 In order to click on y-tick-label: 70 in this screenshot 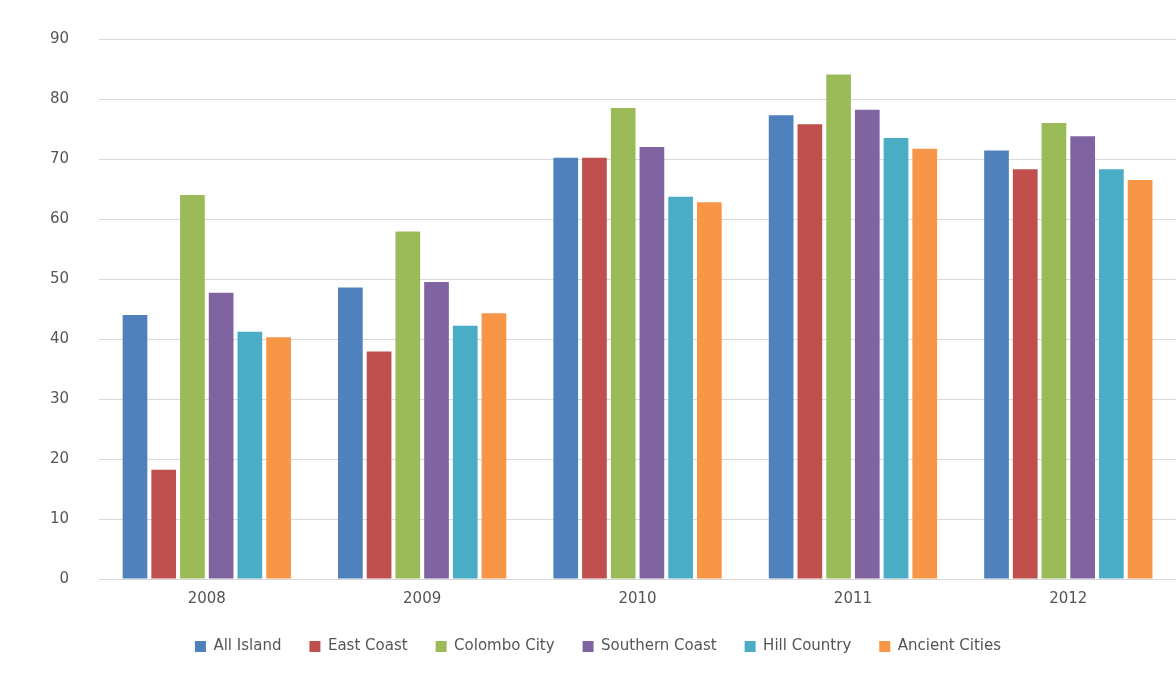, I will do `click(59, 157)`.